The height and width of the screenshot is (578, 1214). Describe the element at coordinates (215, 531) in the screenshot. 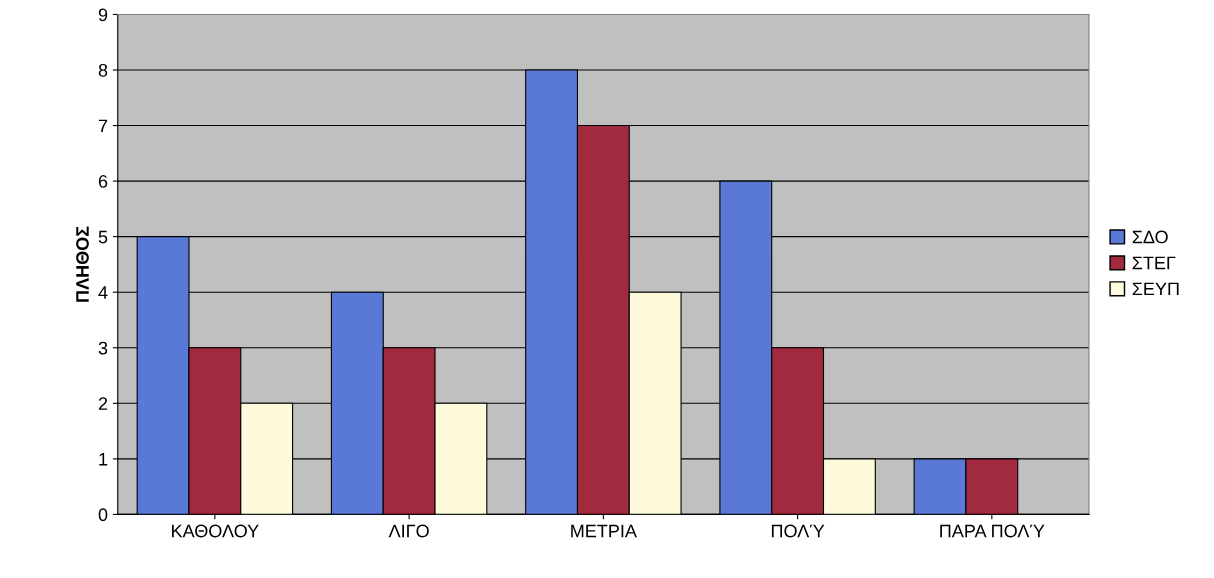

I see `x-tick-label: ΚΑΘΟΛΟΥ` at that location.